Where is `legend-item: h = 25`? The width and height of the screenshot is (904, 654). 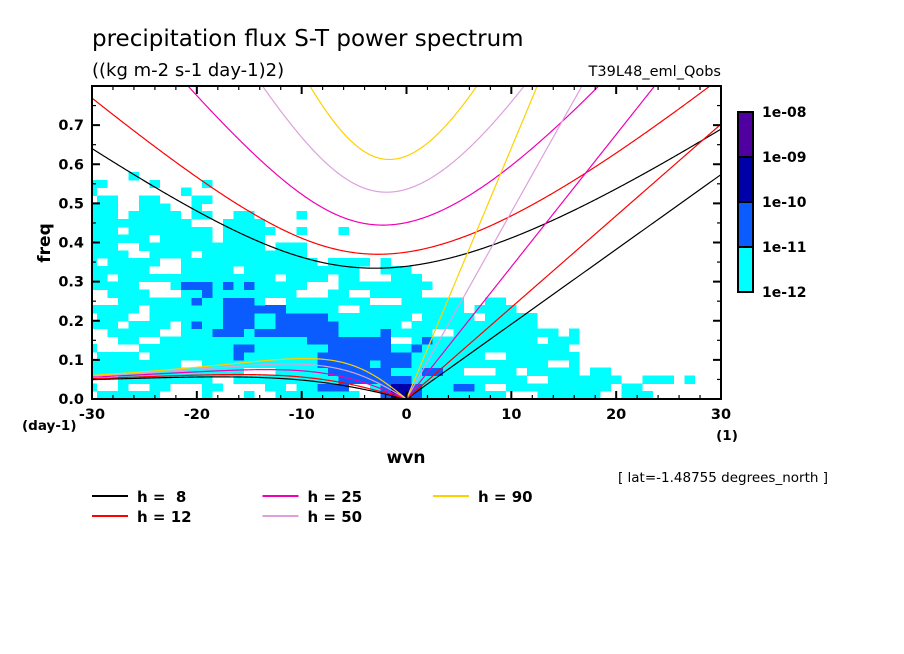 legend-item: h = 25 is located at coordinates (312, 497).